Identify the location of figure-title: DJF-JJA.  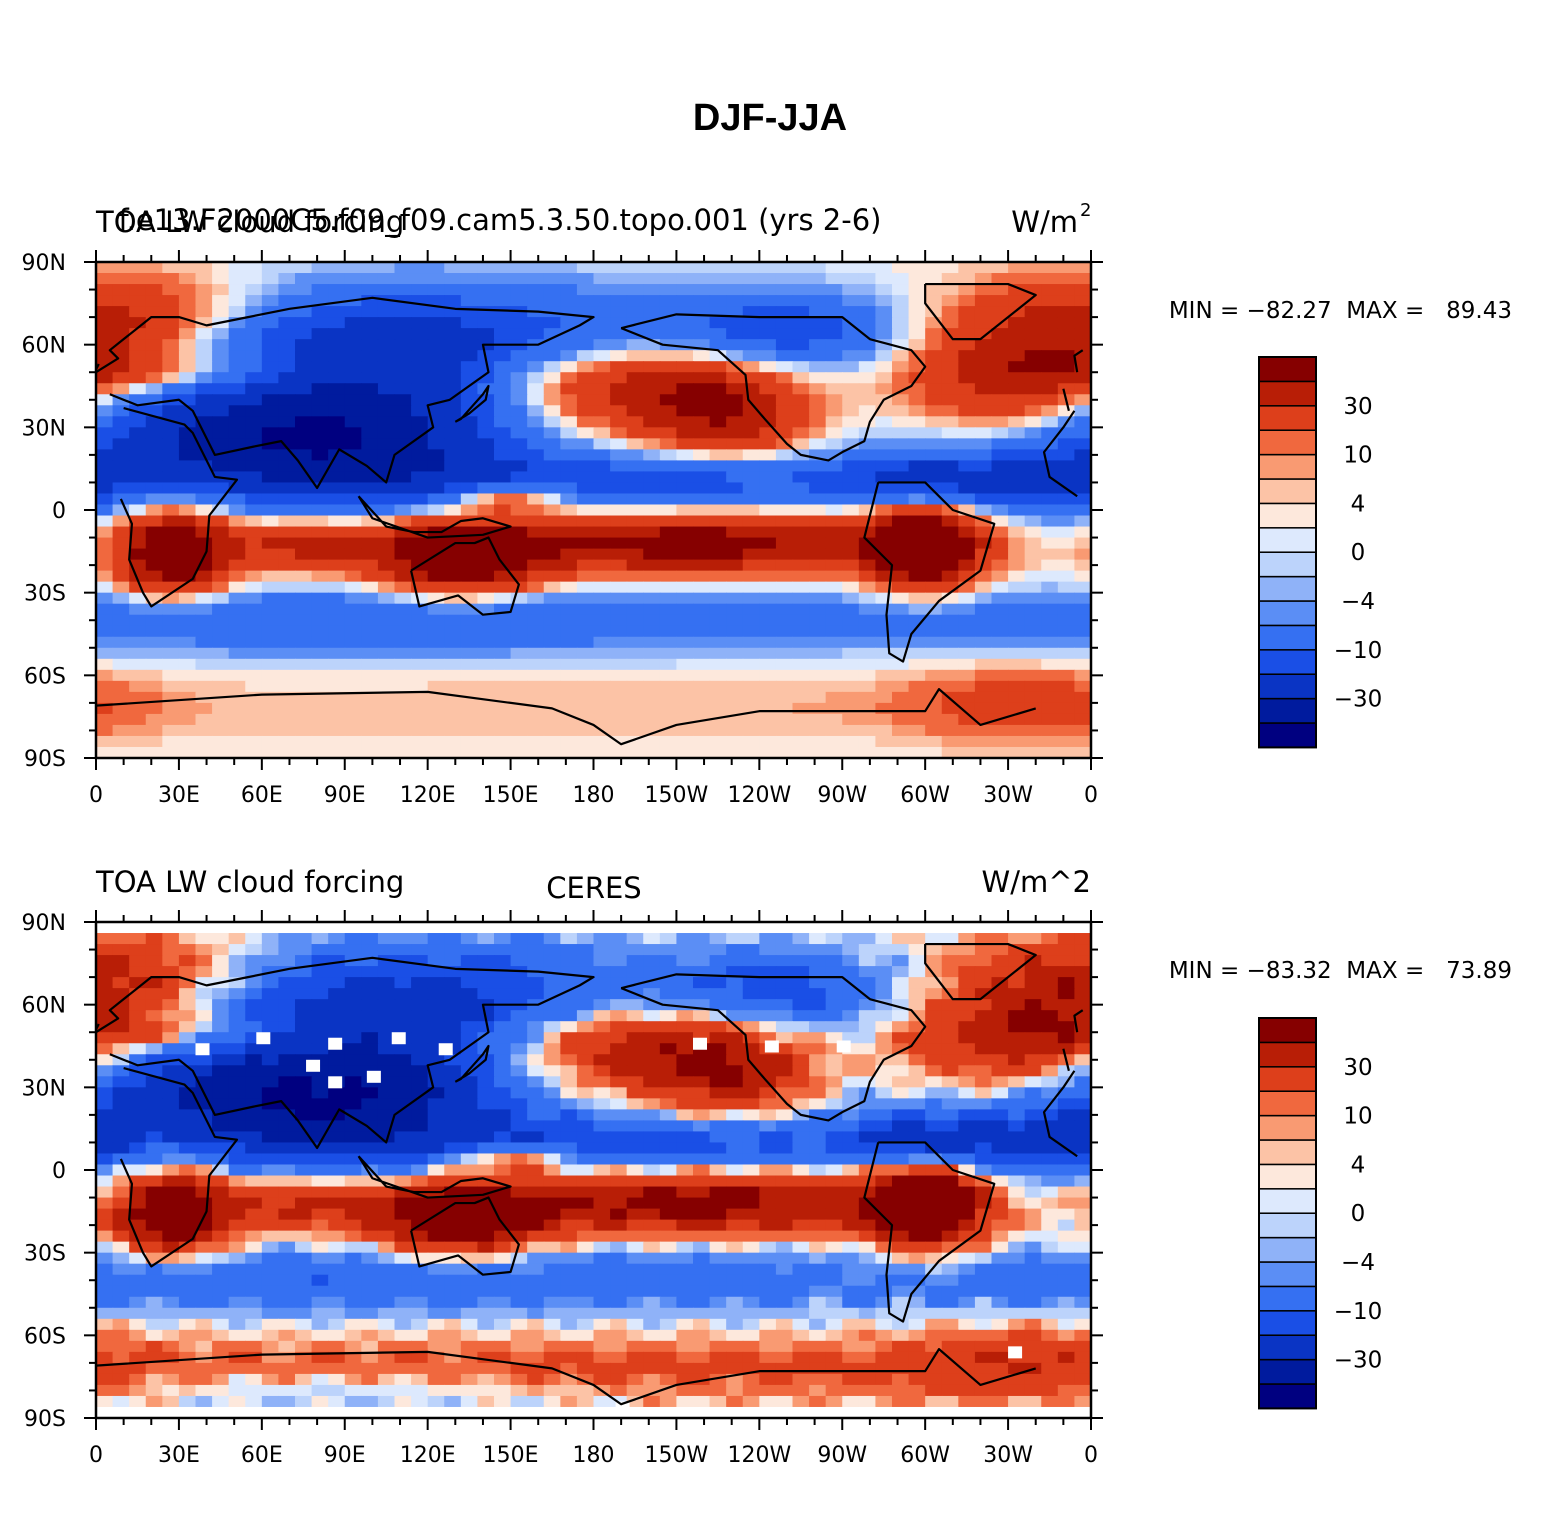
(770, 118).